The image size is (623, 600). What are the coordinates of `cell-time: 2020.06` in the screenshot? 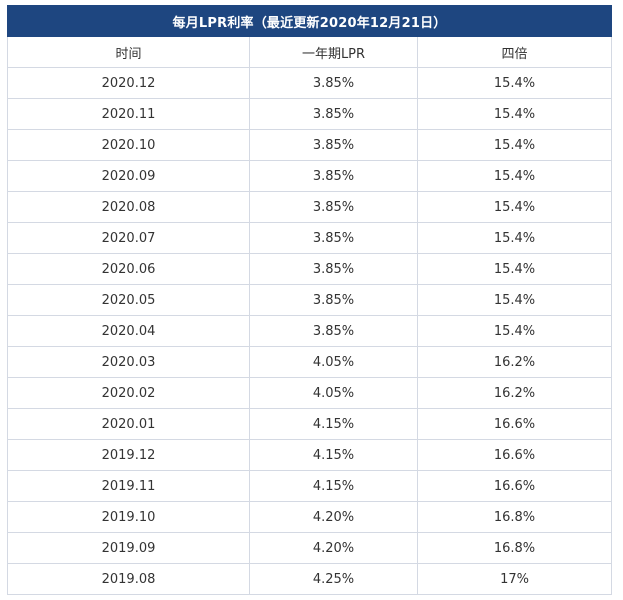 It's located at (128, 269).